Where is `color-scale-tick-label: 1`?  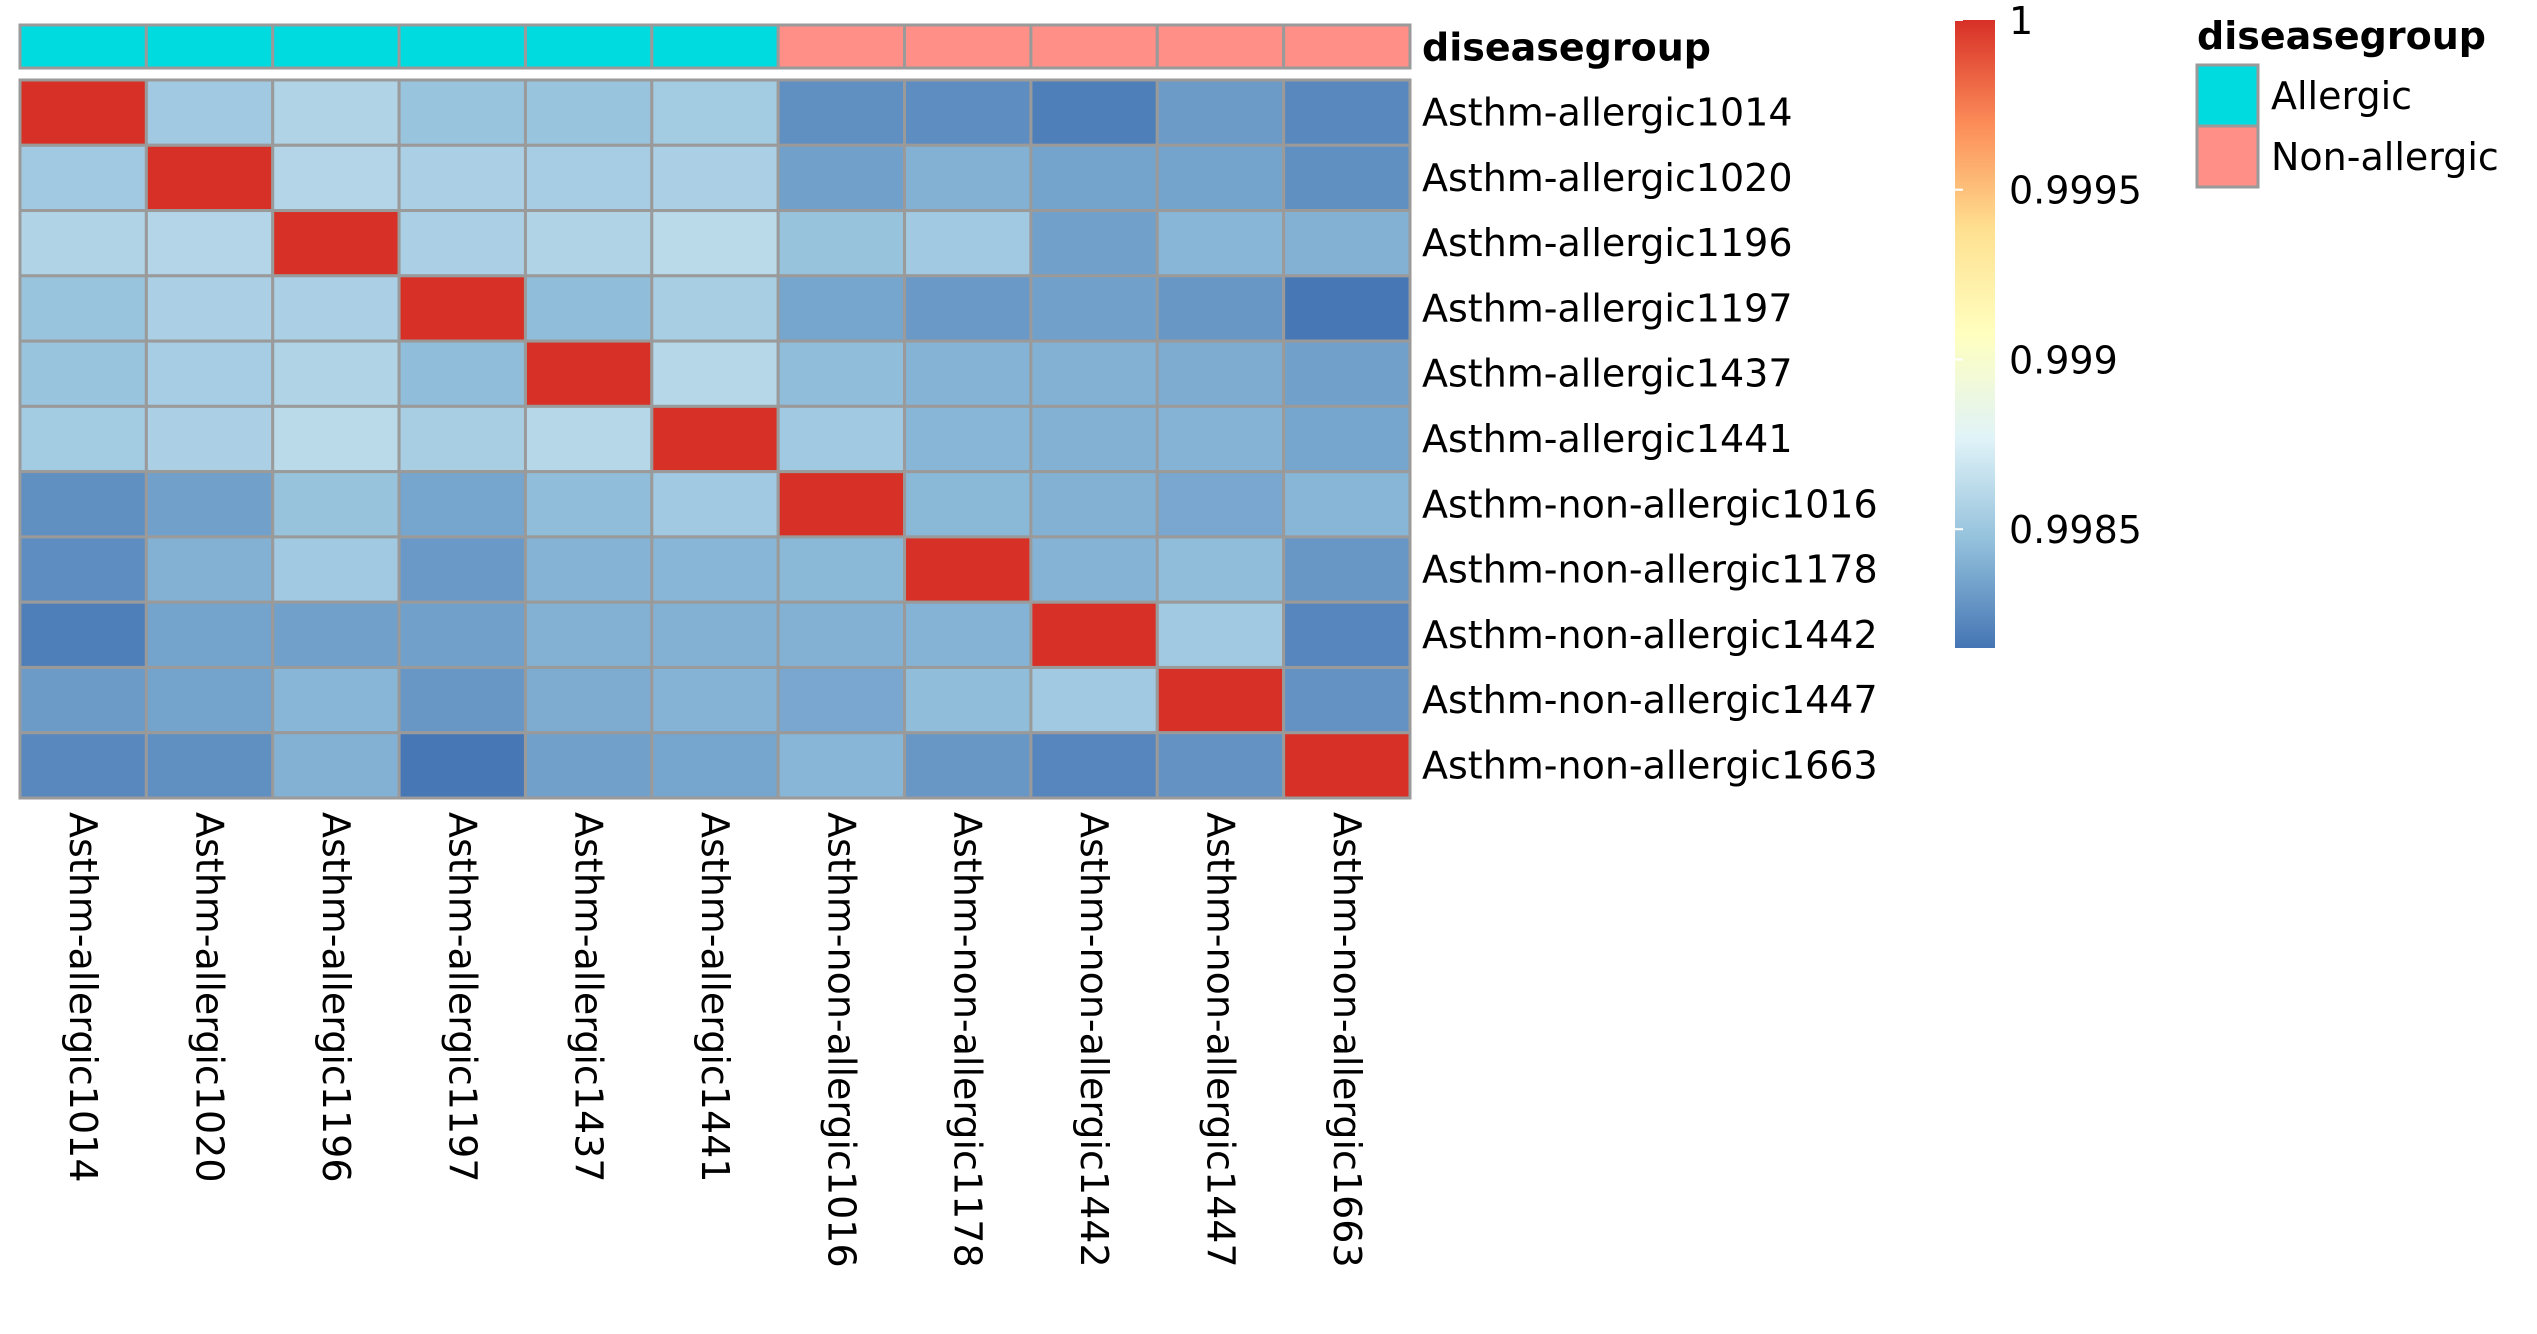
color-scale-tick-label: 1 is located at coordinates (2021, 21).